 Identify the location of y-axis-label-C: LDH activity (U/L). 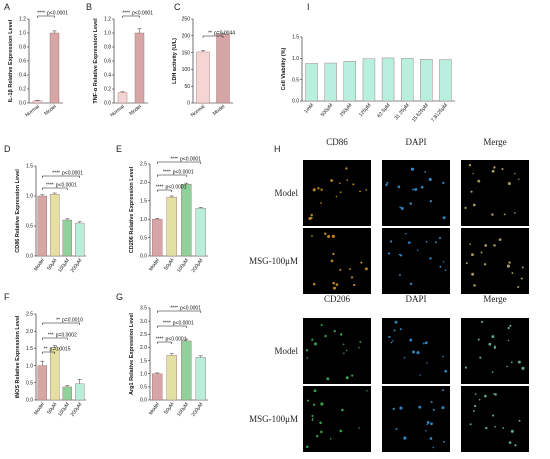
(175, 61).